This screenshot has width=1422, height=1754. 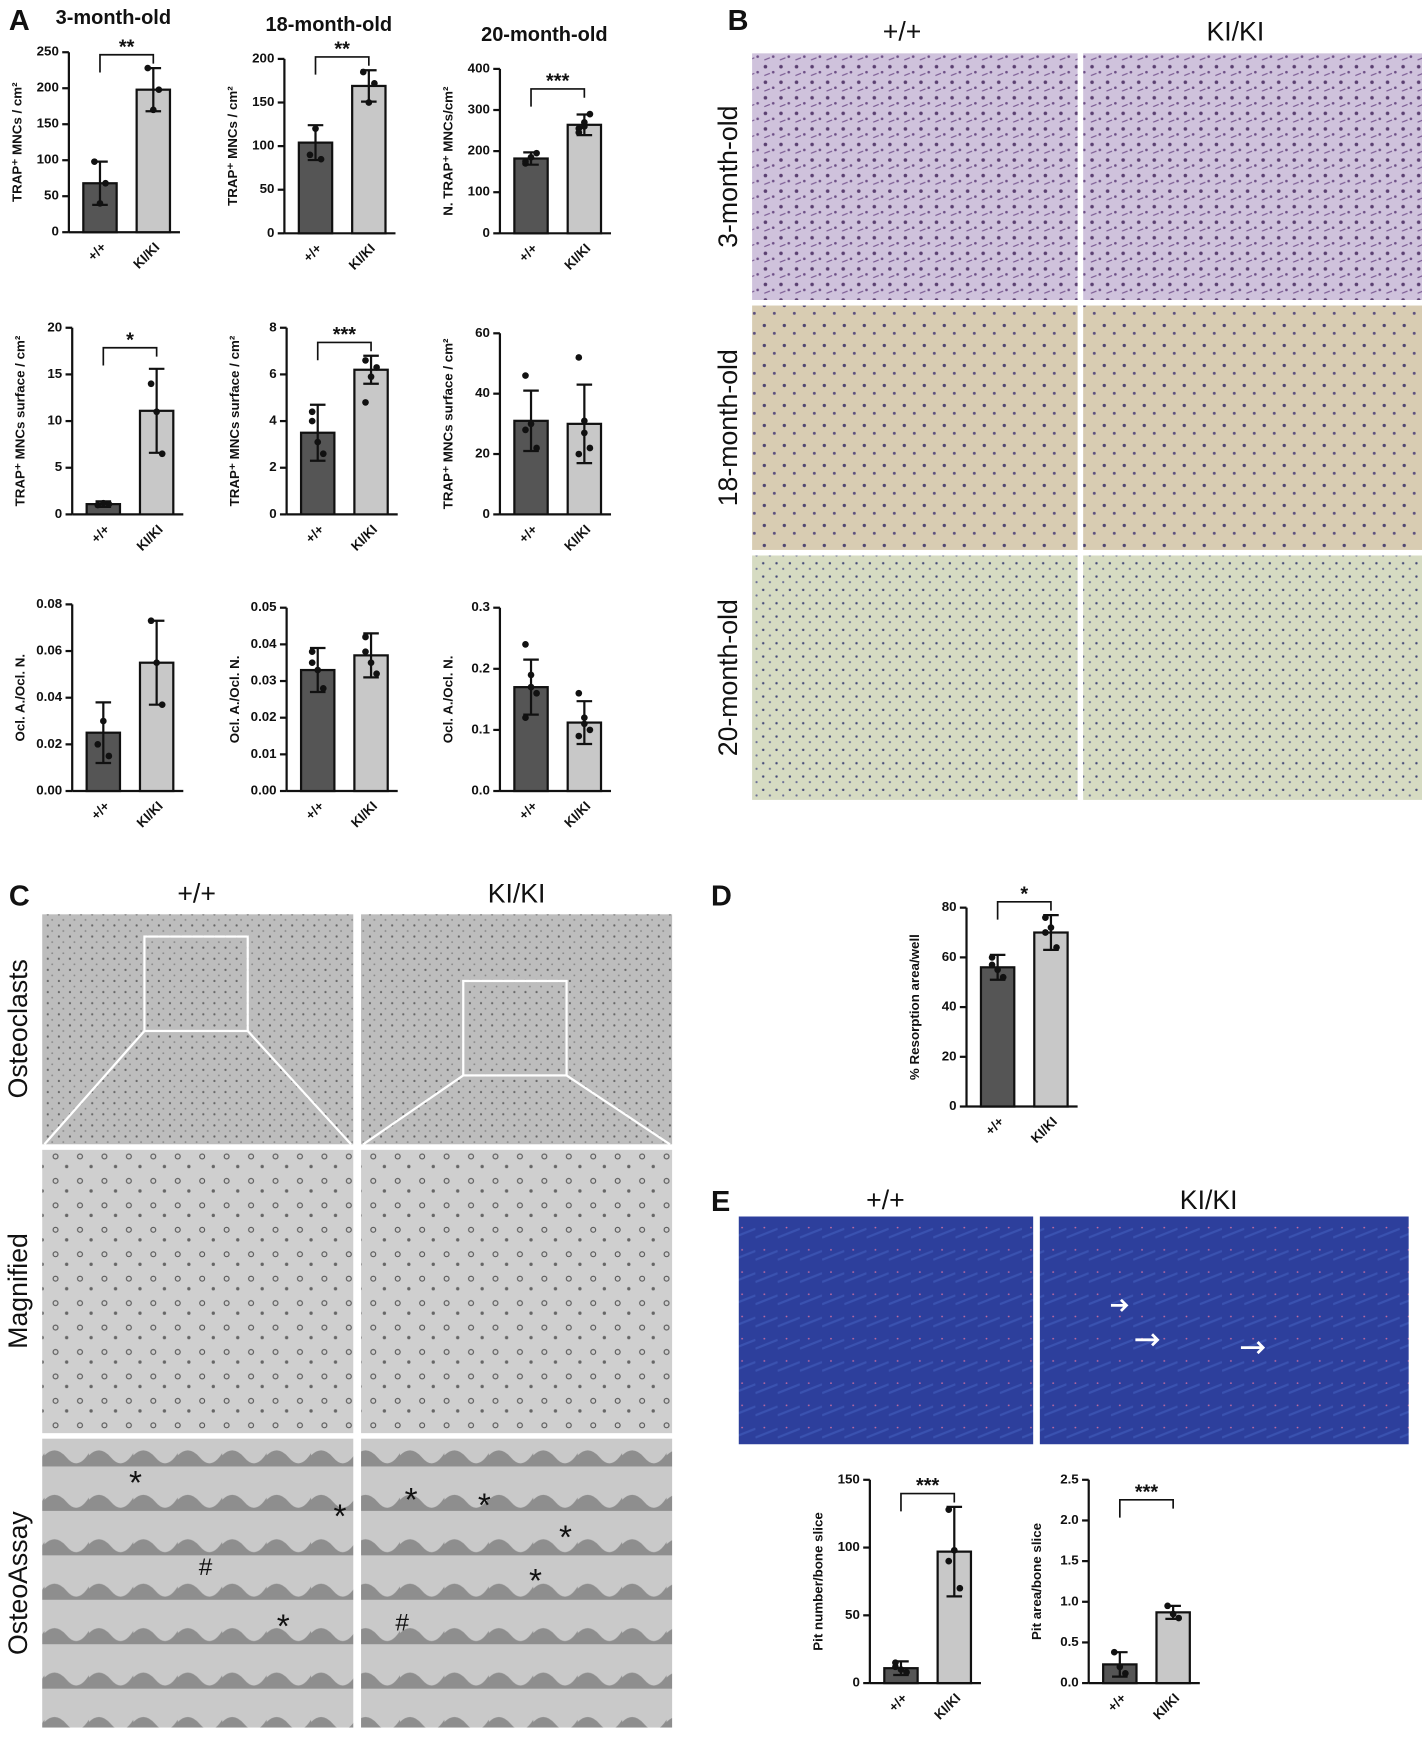 What do you see at coordinates (1024, 894) in the screenshot?
I see `significance-label: *` at bounding box center [1024, 894].